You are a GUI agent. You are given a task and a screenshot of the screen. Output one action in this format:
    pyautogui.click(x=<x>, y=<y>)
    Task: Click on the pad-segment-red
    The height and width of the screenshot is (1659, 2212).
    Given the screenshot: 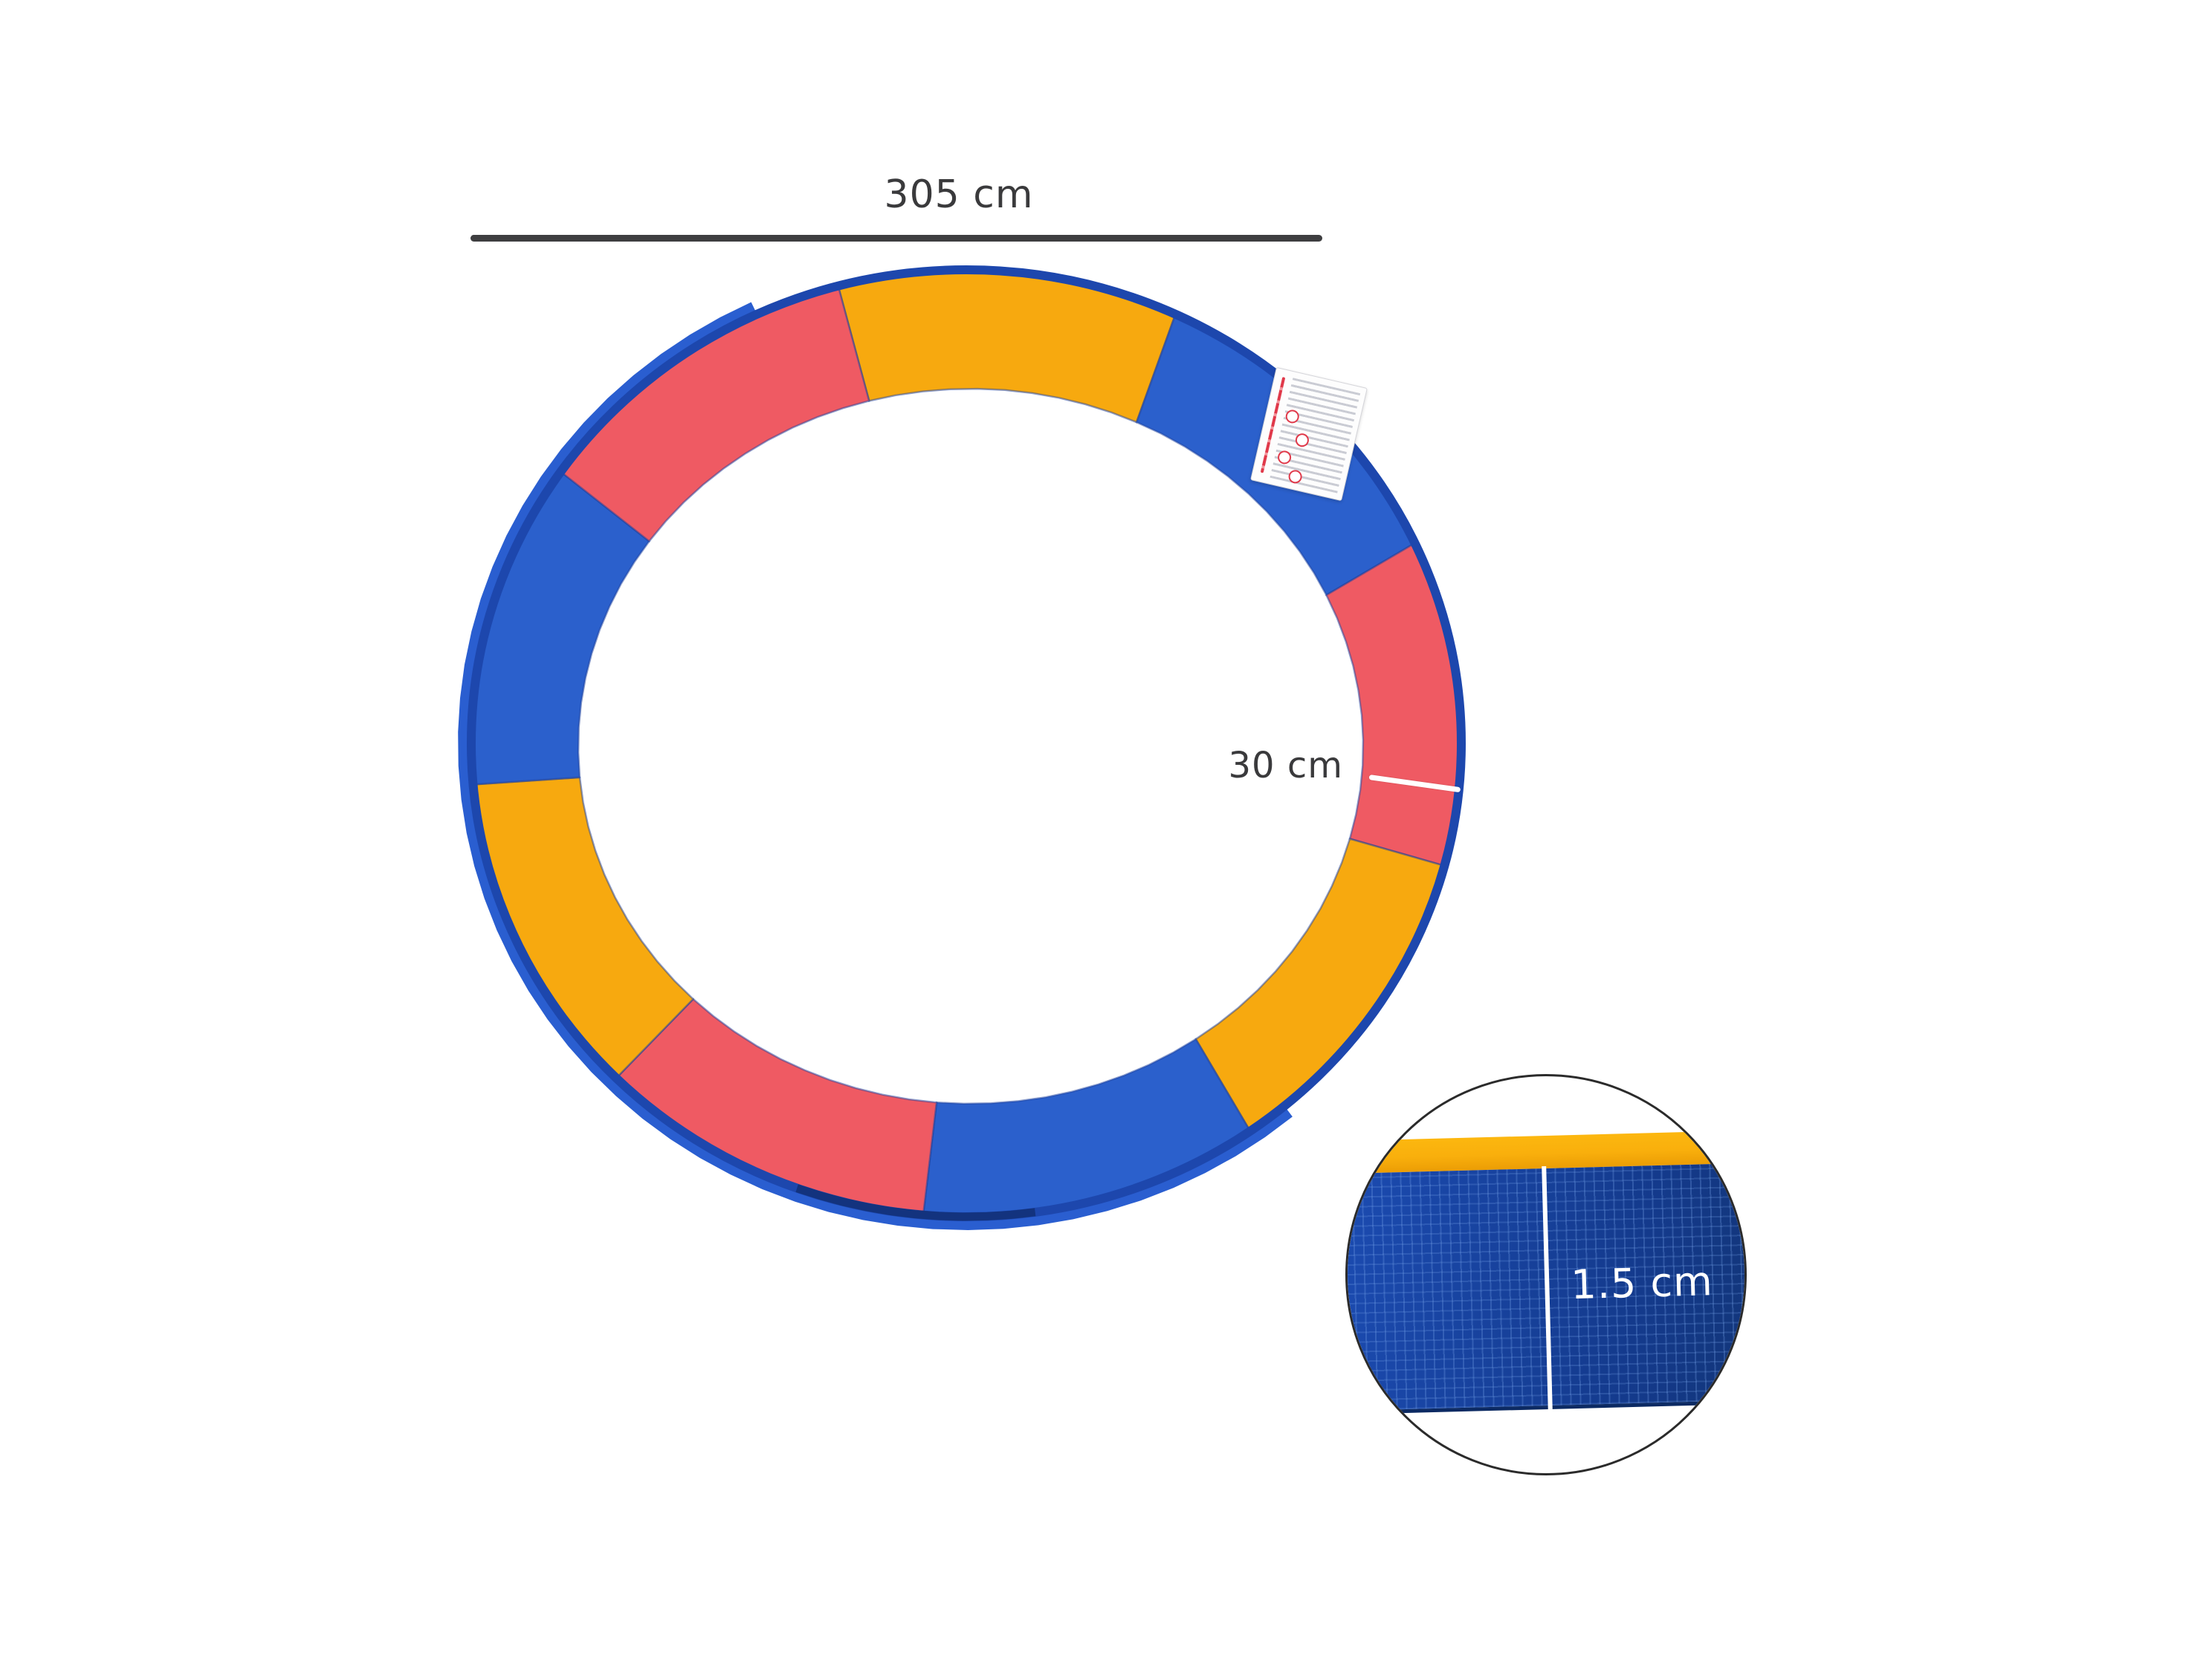 What is the action you would take?
    pyautogui.click(x=1394, y=704)
    